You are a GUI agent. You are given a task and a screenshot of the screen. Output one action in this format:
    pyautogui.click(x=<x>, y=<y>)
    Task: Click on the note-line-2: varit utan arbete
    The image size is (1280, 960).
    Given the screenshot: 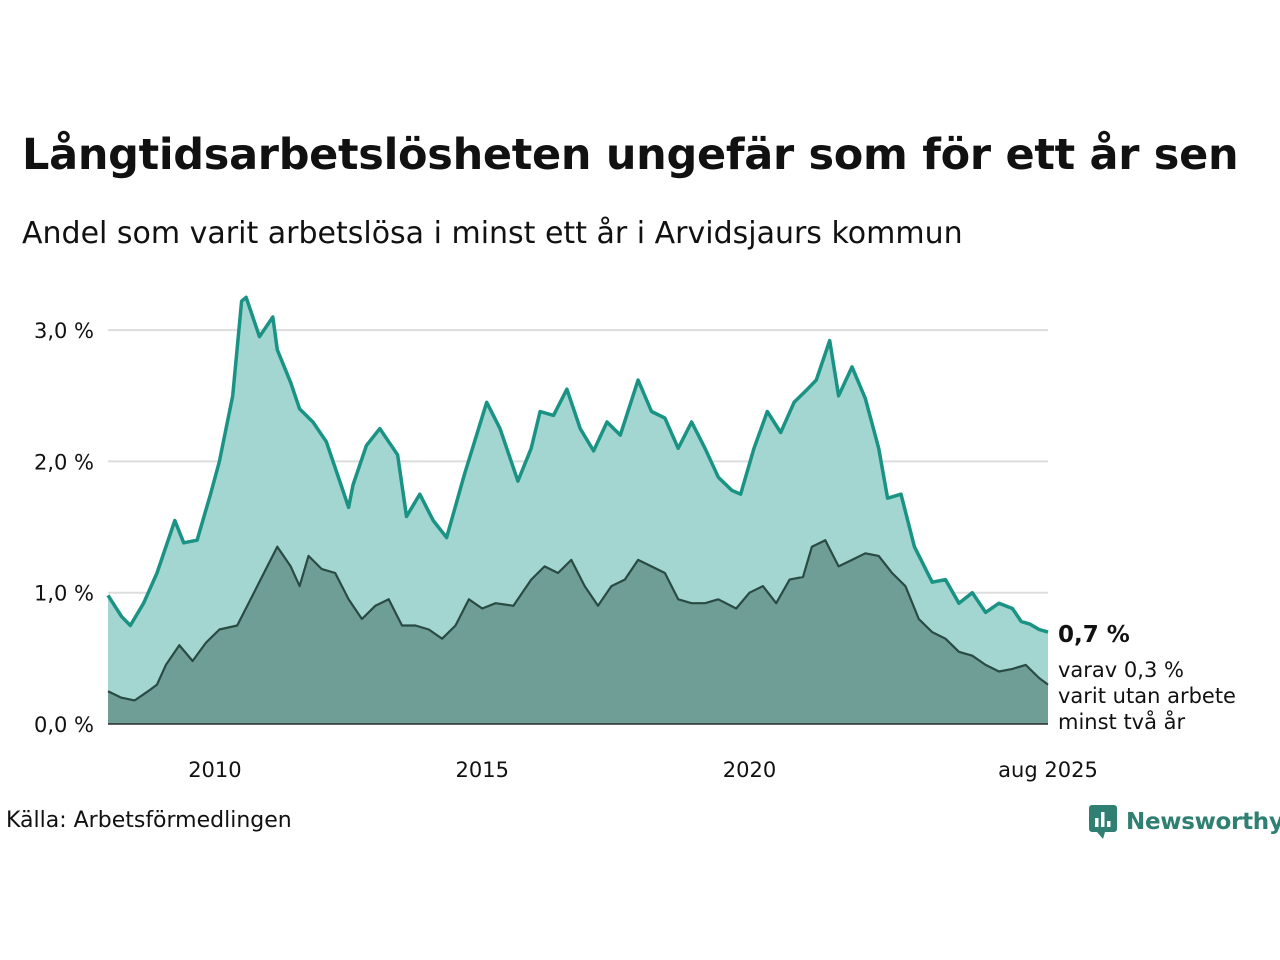 What is the action you would take?
    pyautogui.click(x=1147, y=696)
    